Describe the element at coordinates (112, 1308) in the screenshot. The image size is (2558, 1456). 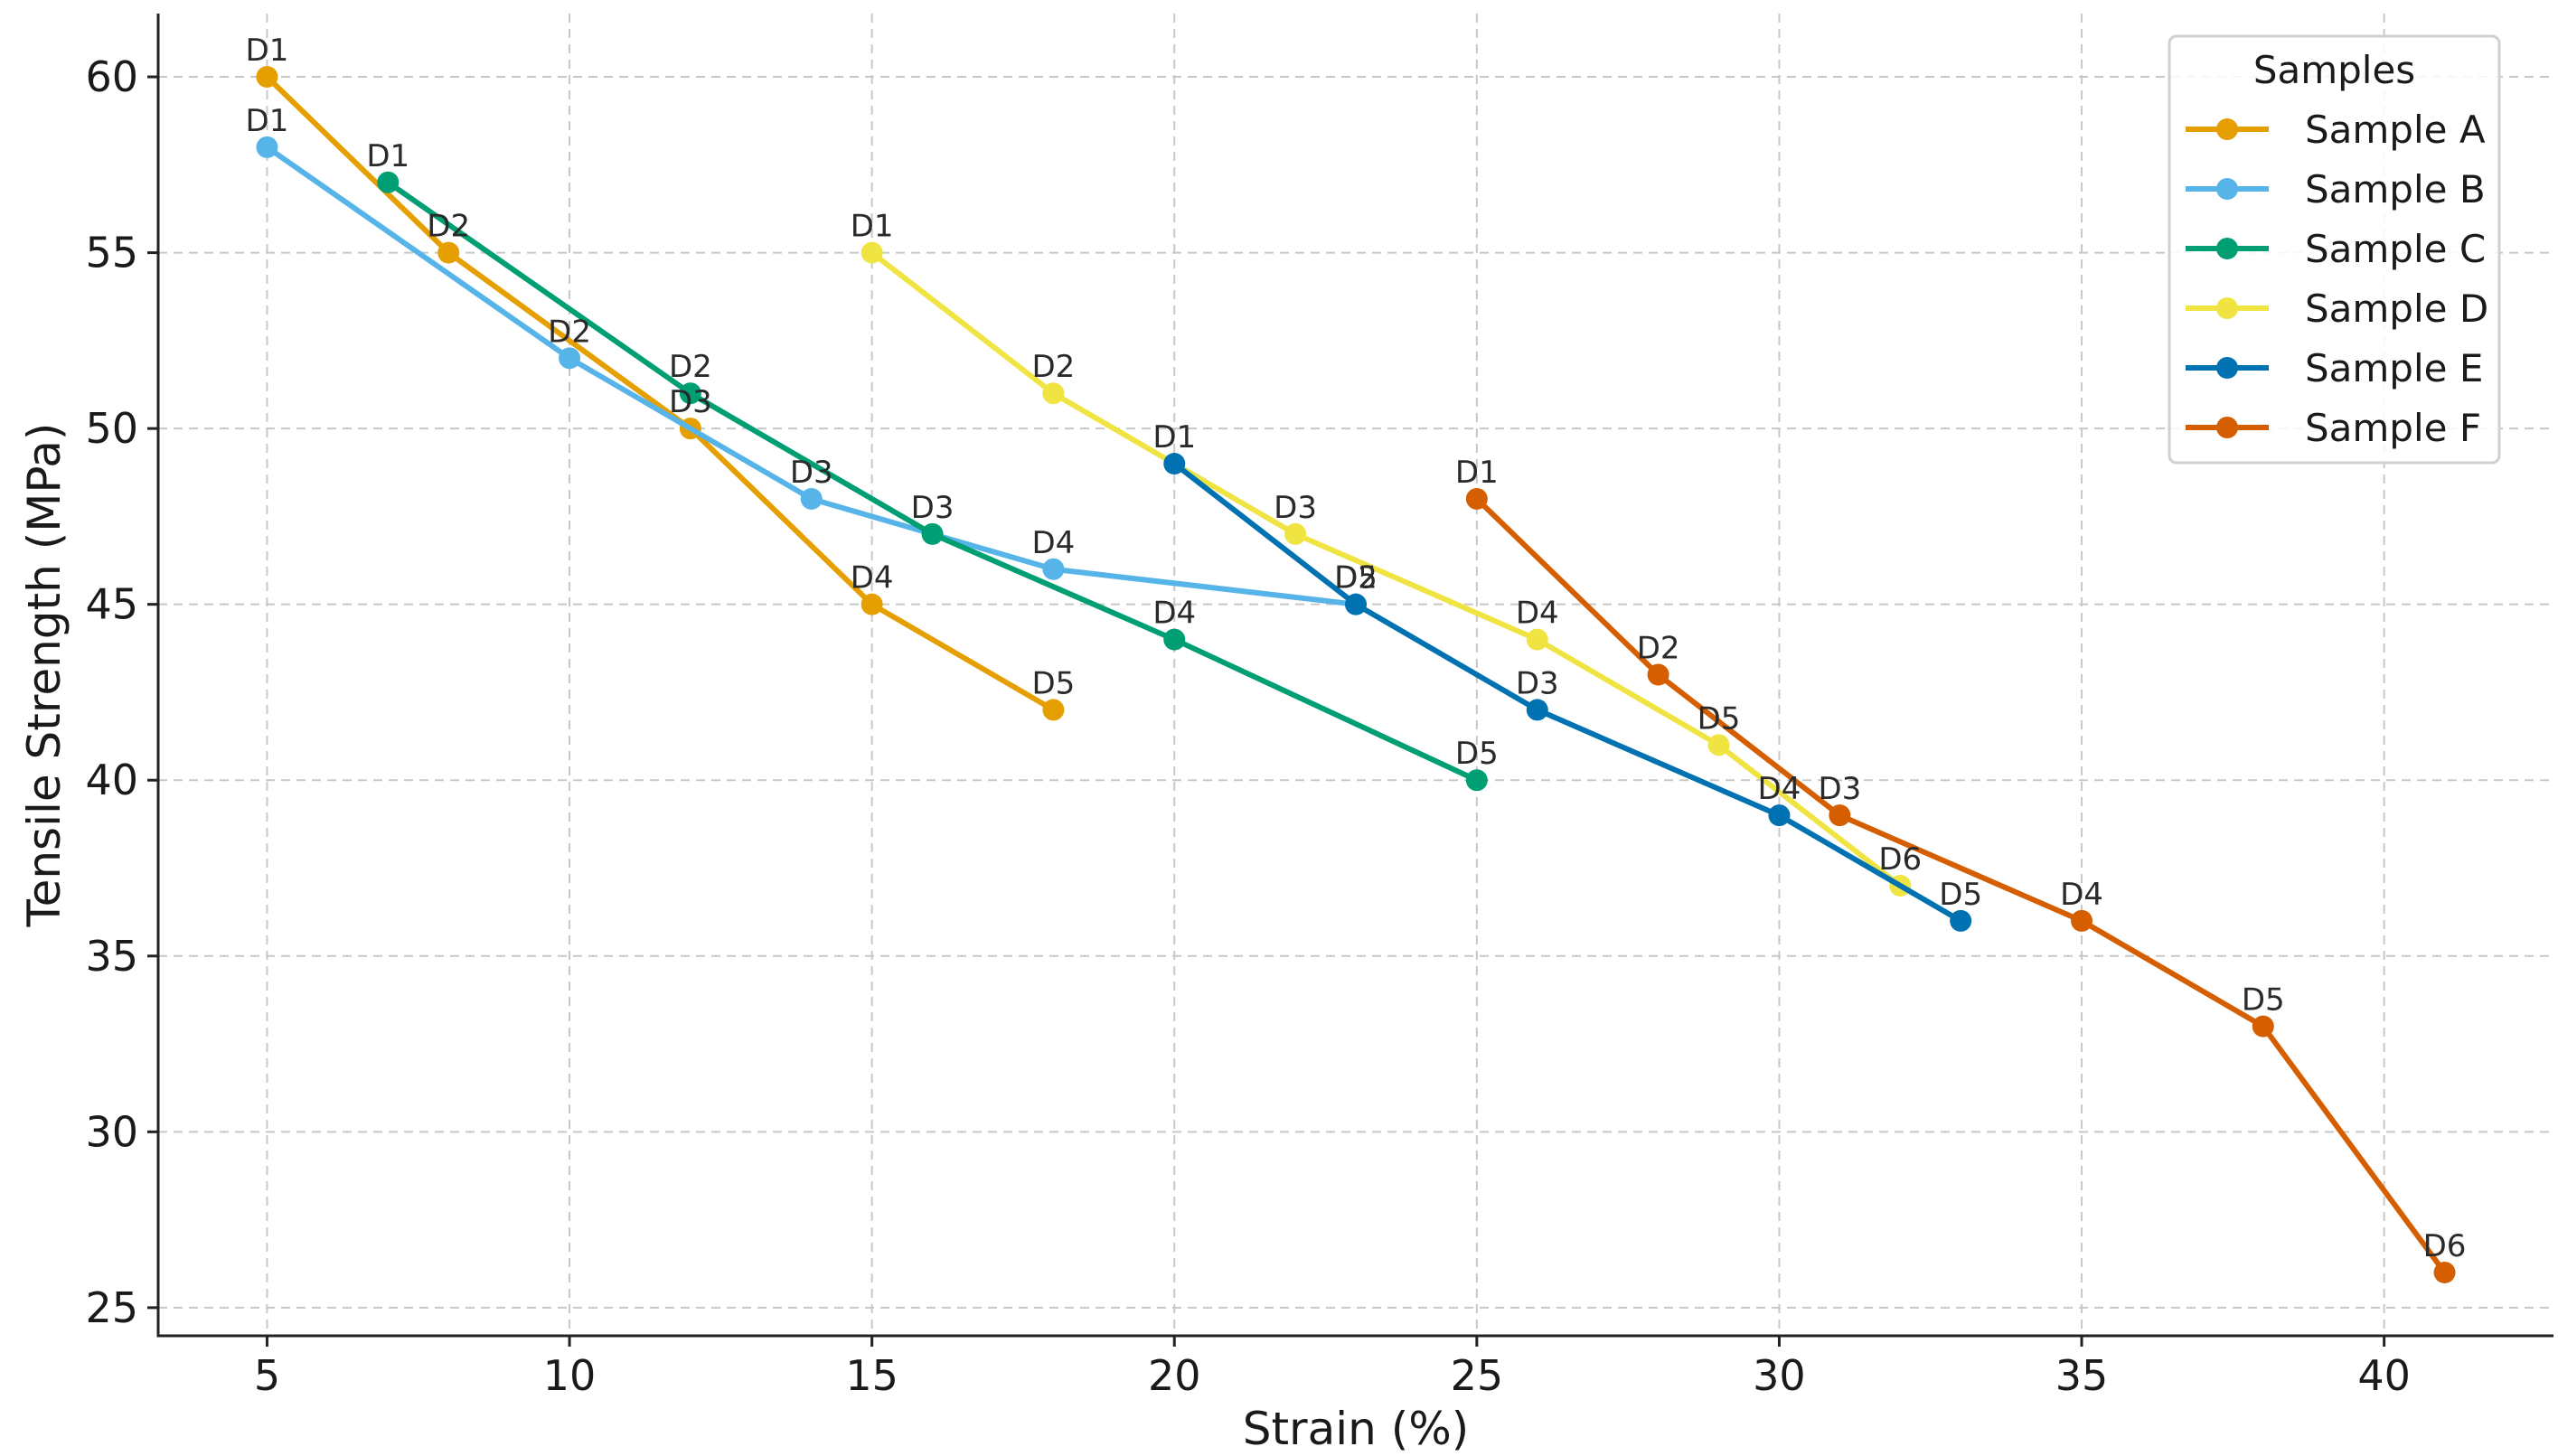
I see `y-tick-label: 25` at that location.